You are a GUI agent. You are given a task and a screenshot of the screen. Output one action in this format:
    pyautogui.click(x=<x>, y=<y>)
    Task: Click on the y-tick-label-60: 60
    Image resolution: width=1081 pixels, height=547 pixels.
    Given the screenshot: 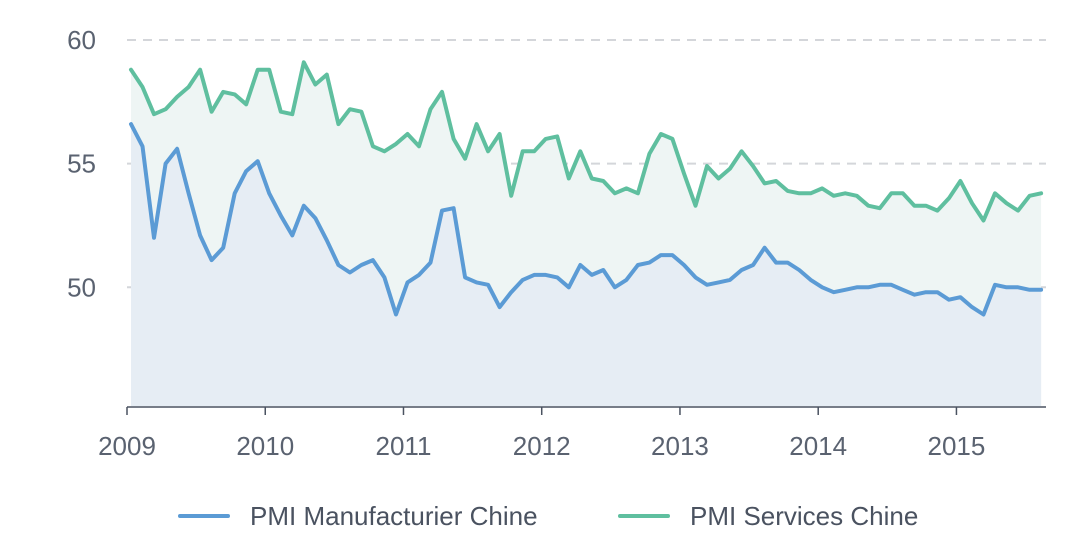 What is the action you would take?
    pyautogui.click(x=81, y=40)
    